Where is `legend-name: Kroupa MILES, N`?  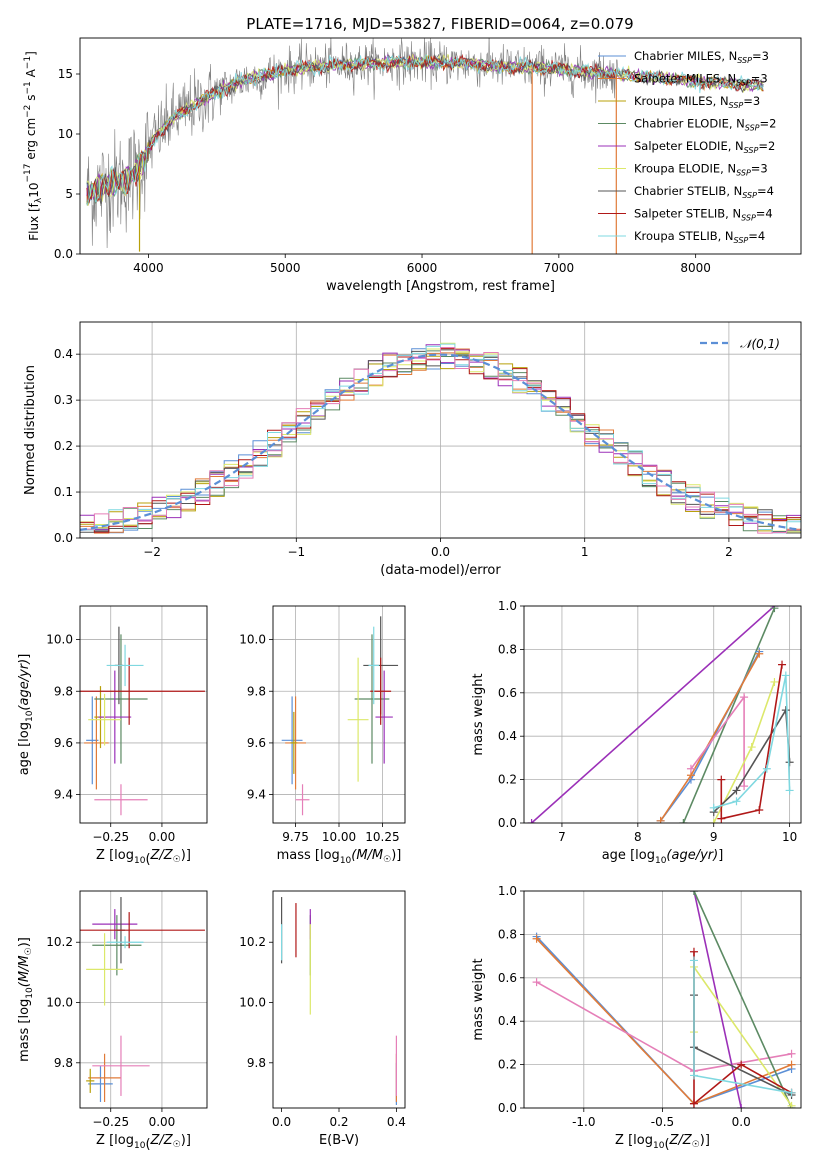
legend-name: Kroupa MILES, N is located at coordinates (681, 101).